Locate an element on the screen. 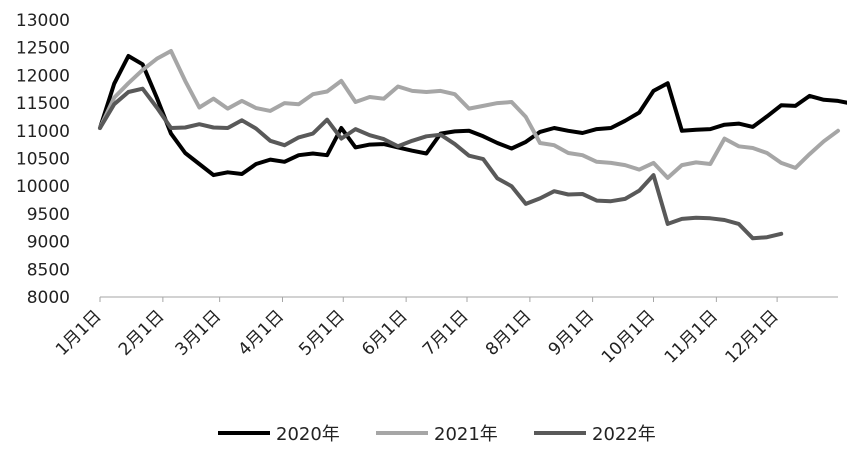 The height and width of the screenshot is (456, 847). x-tick-label: 12月1日 is located at coordinates (752, 336).